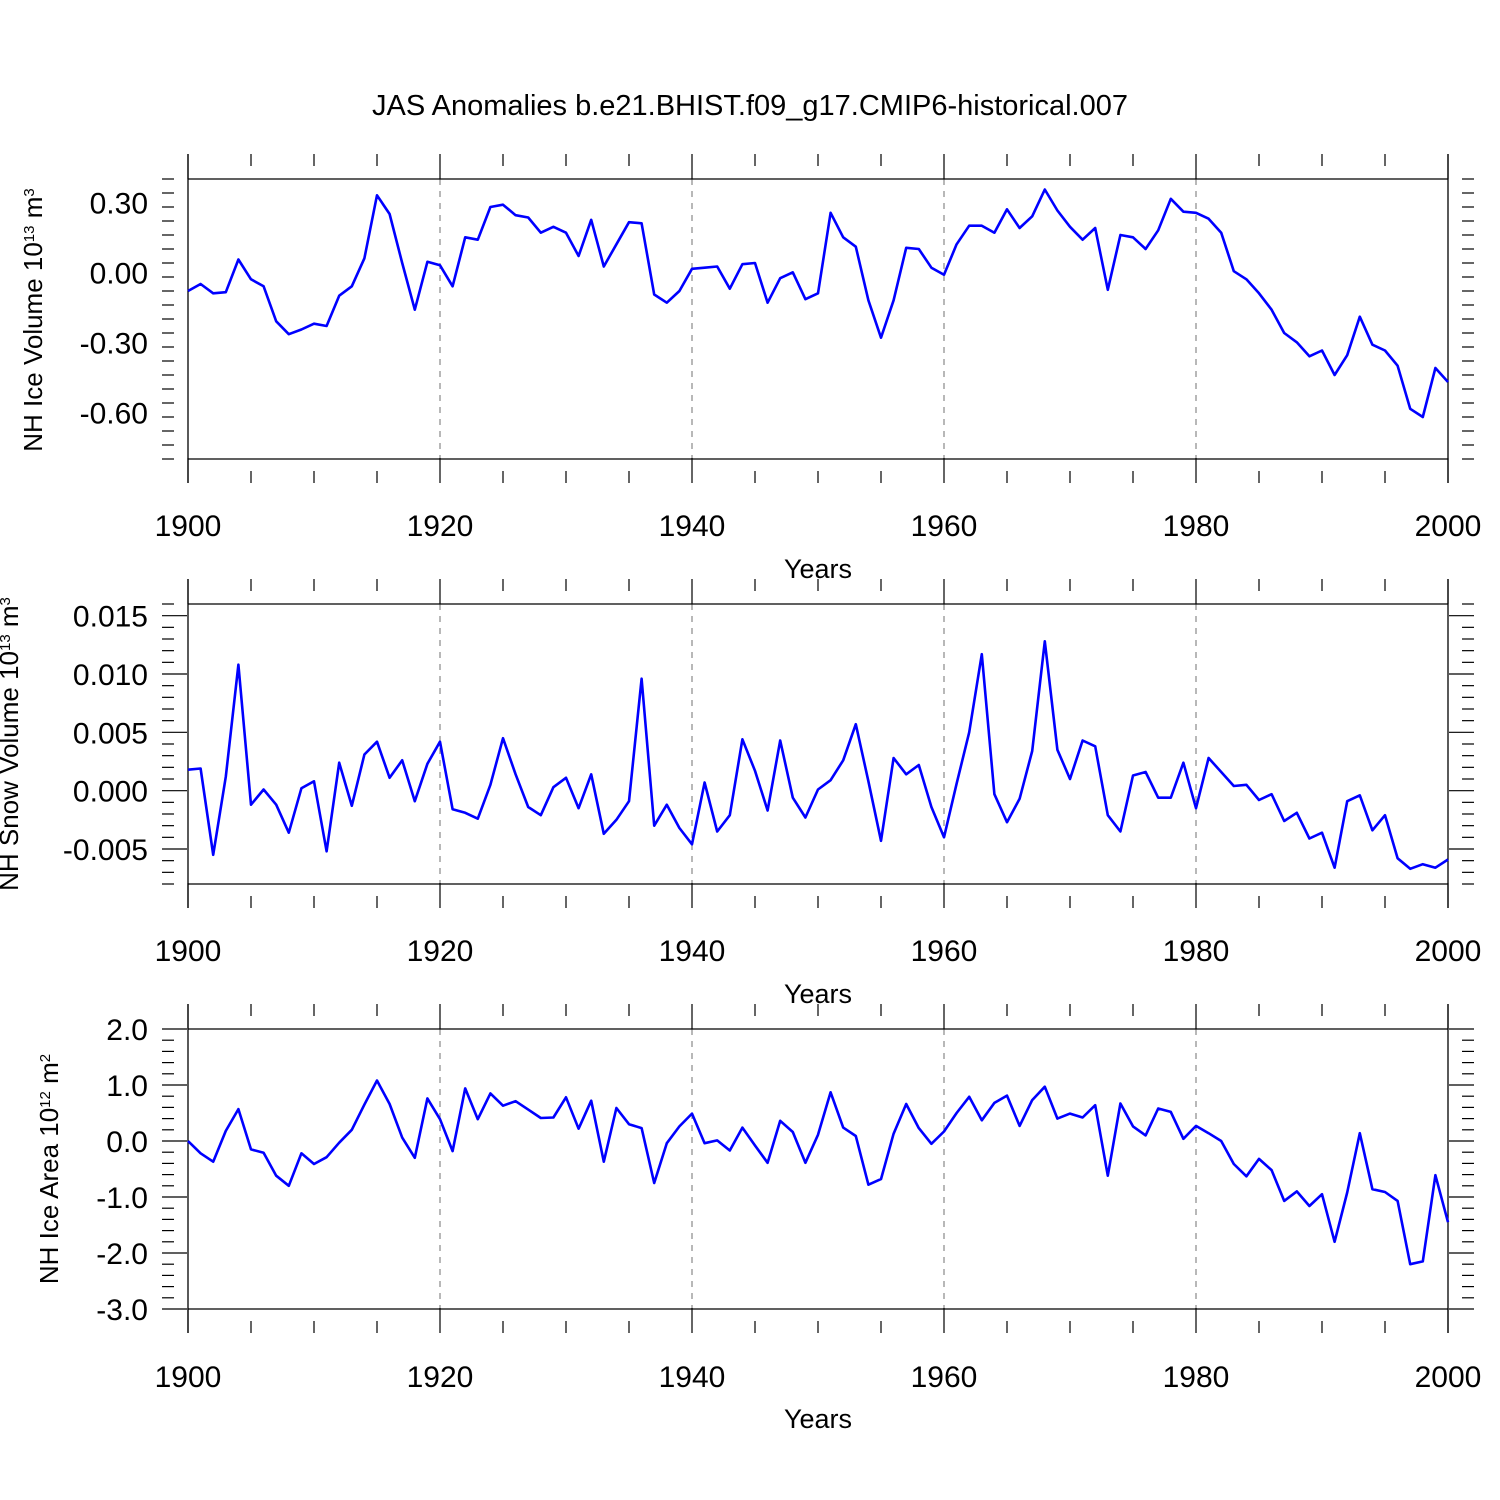 This screenshot has width=1500, height=1500. I want to click on y-axis-label-text: NH Snow Volume 10, so click(12, 771).